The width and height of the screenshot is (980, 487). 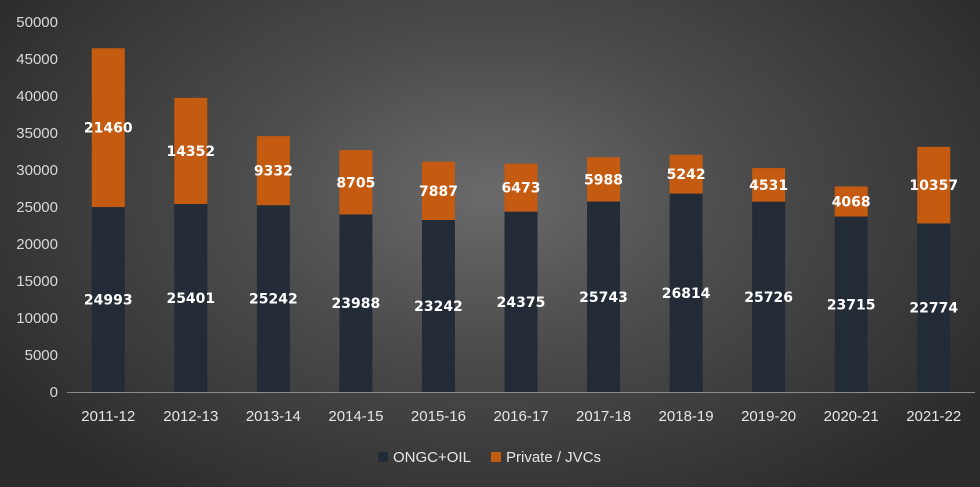 I want to click on data-label-private-jvcs: 4068, so click(x=851, y=202).